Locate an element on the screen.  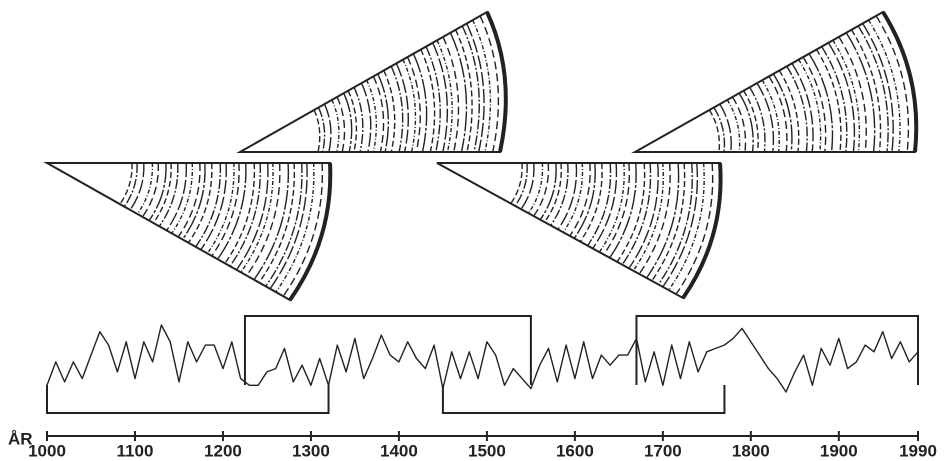
x-tick-label: 1100 is located at coordinates (135, 450).